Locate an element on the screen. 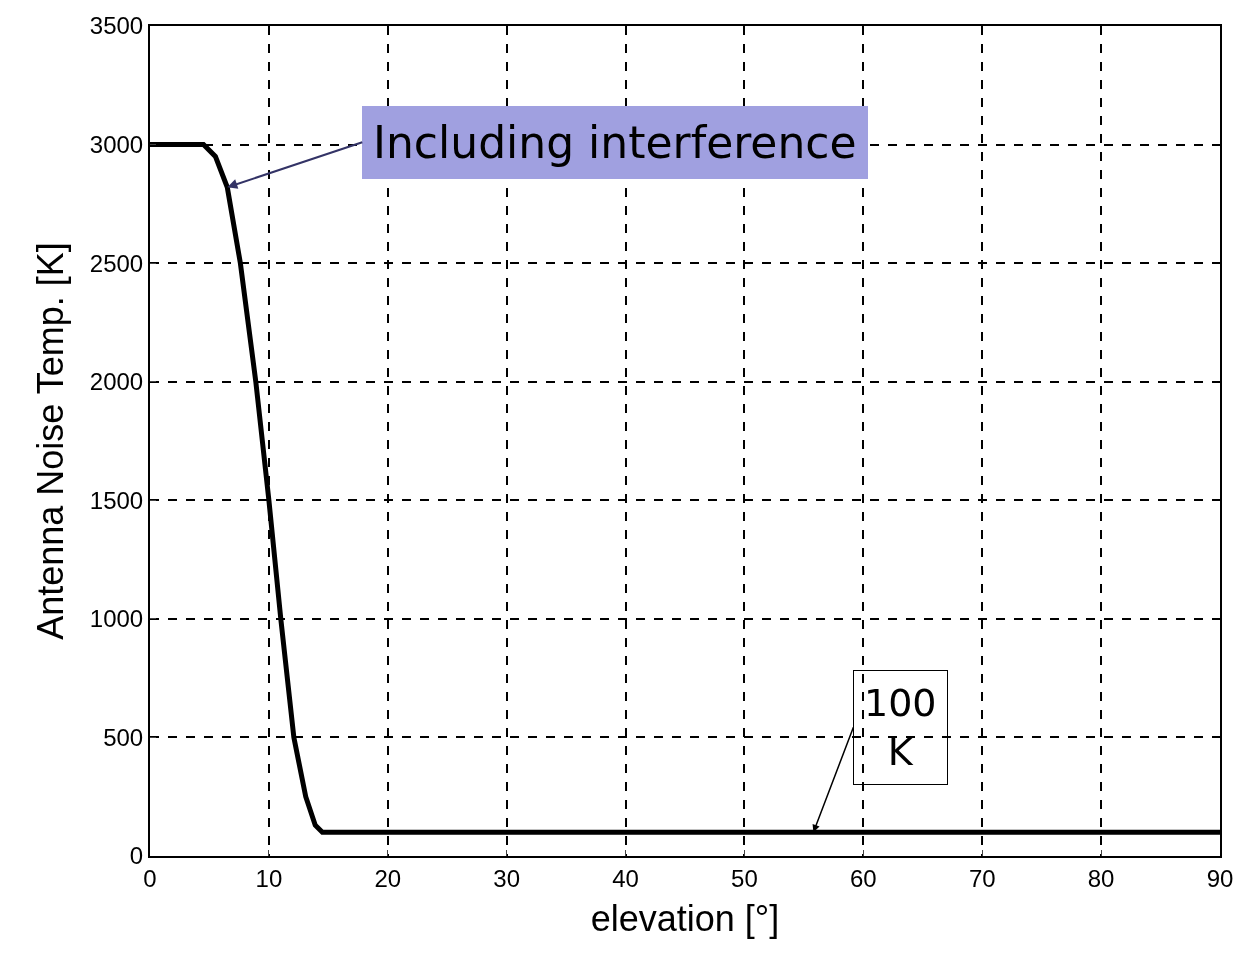 The width and height of the screenshot is (1245, 956). y-tick-label: 1500 is located at coordinates (116, 500).